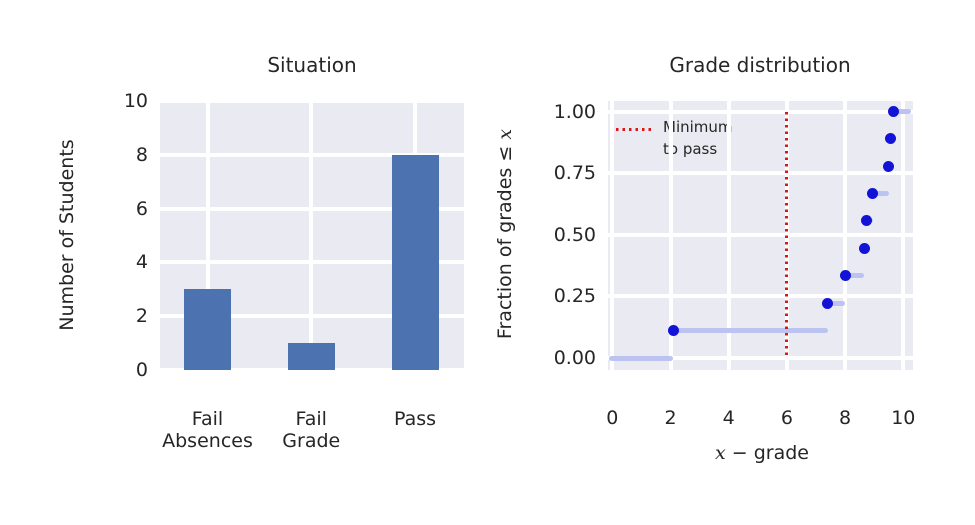  Describe the element at coordinates (312, 65) in the screenshot. I see `left-chart-title: Situation` at that location.